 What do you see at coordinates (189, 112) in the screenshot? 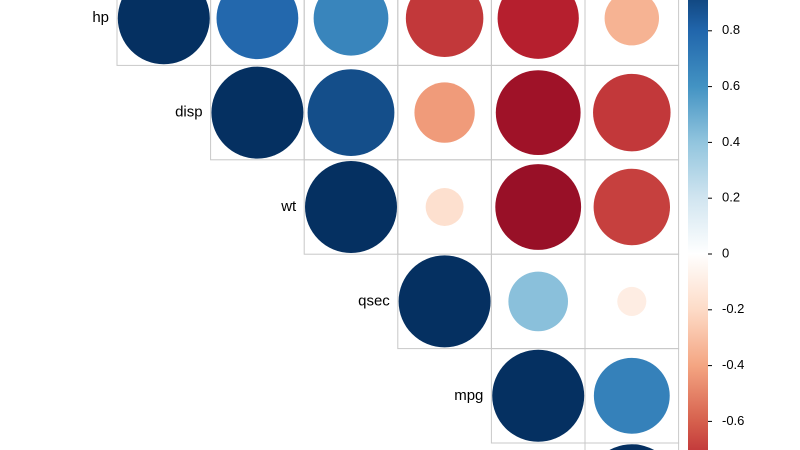
I see `row-label: disp` at bounding box center [189, 112].